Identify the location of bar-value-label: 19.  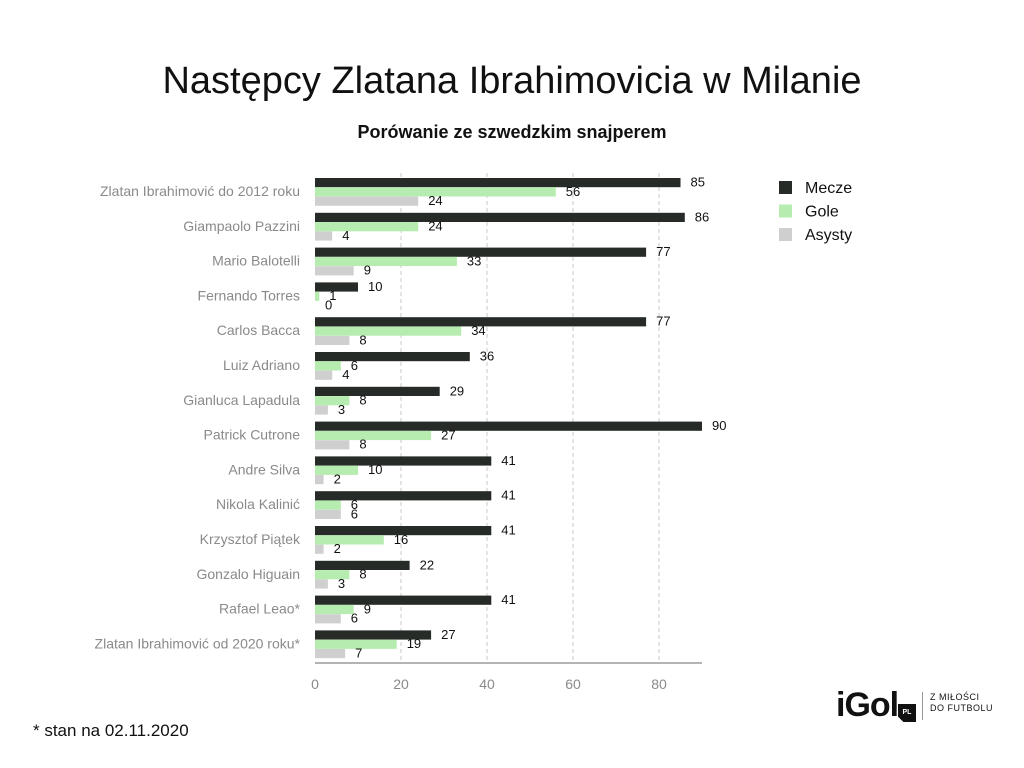
(414, 643).